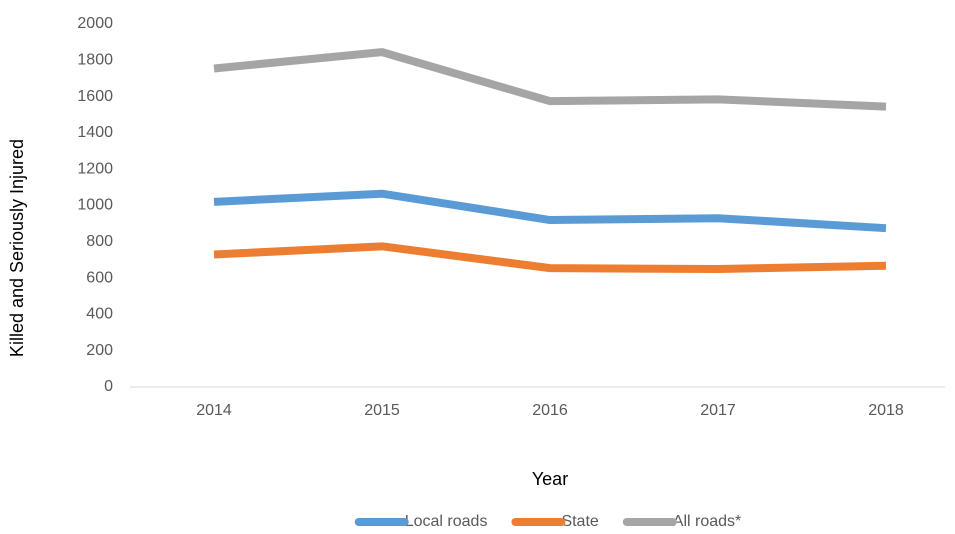 The image size is (955, 534). What do you see at coordinates (99, 314) in the screenshot?
I see `y-tick-label: 400` at bounding box center [99, 314].